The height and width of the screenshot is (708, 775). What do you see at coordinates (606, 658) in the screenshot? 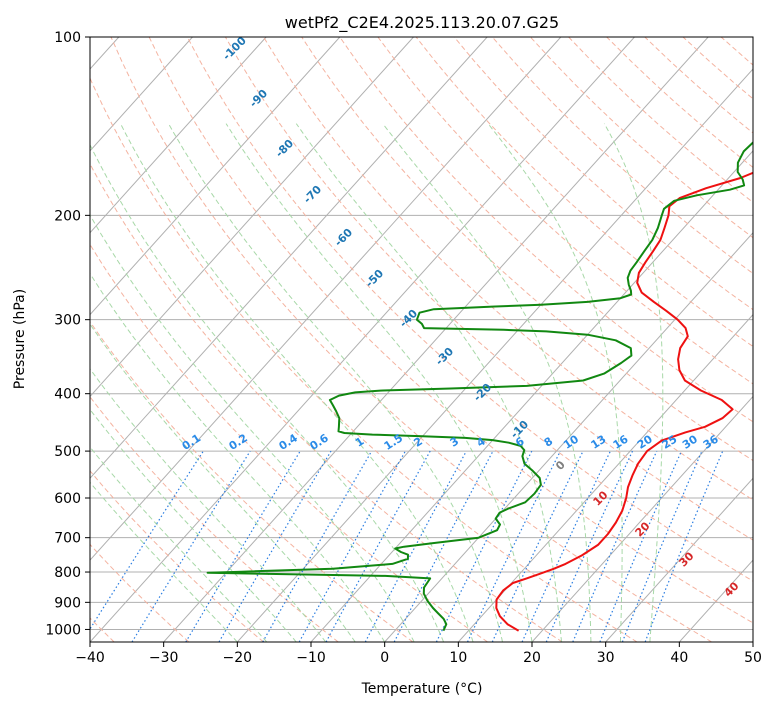
I see `x-tick-label: 30` at bounding box center [606, 658].